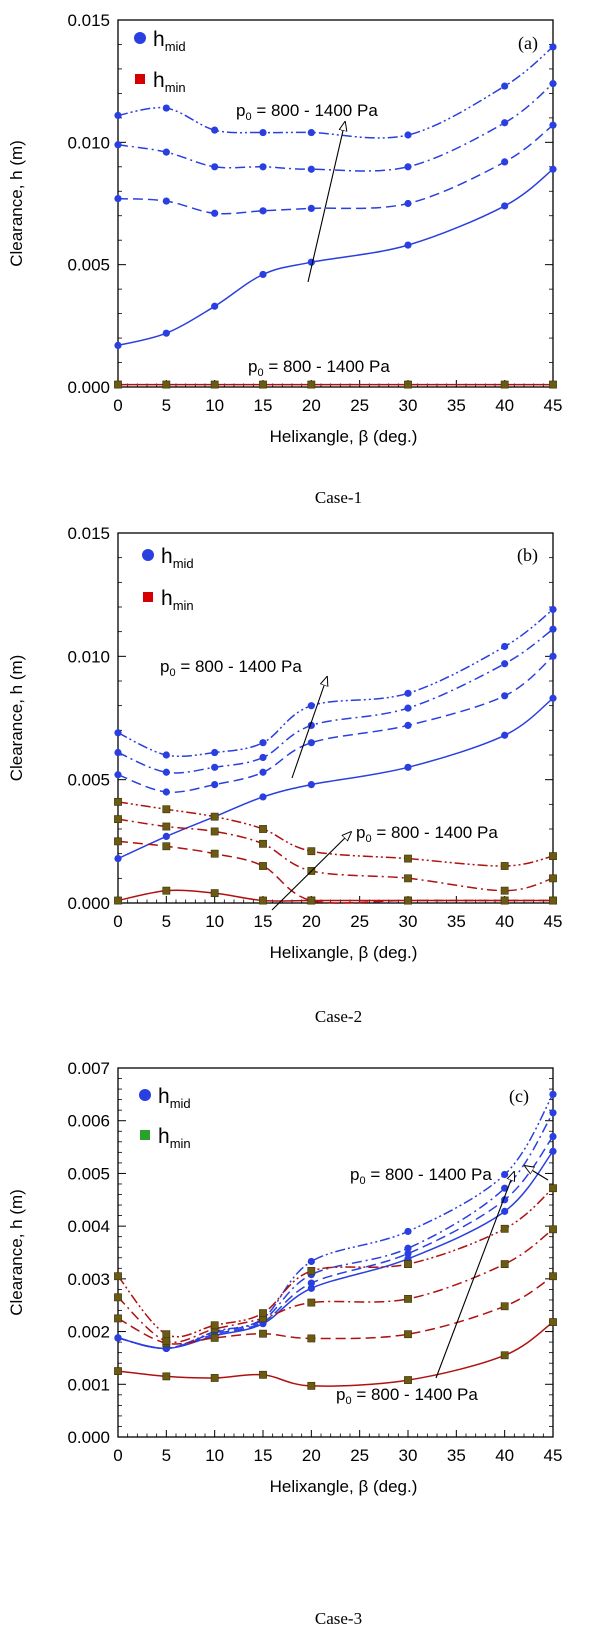 The image size is (589, 1633). I want to click on x-tick-label: 15, so click(263, 921).